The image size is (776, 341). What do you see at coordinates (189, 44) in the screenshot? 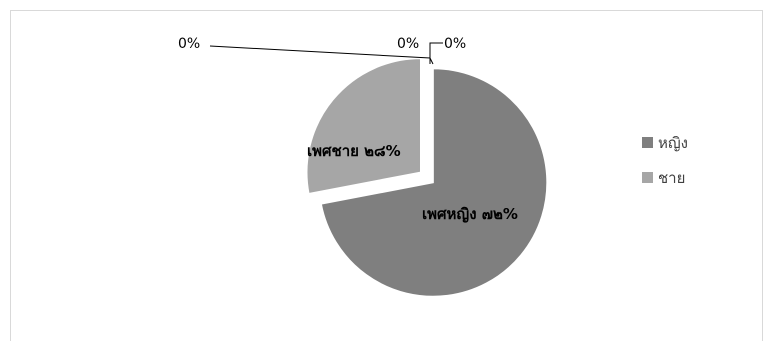
I see `data-label-extra: 0%` at bounding box center [189, 44].